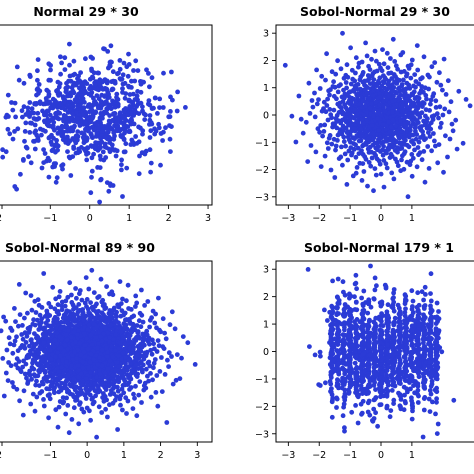  I want to click on x-tick-label: −1, so click(50, 218).